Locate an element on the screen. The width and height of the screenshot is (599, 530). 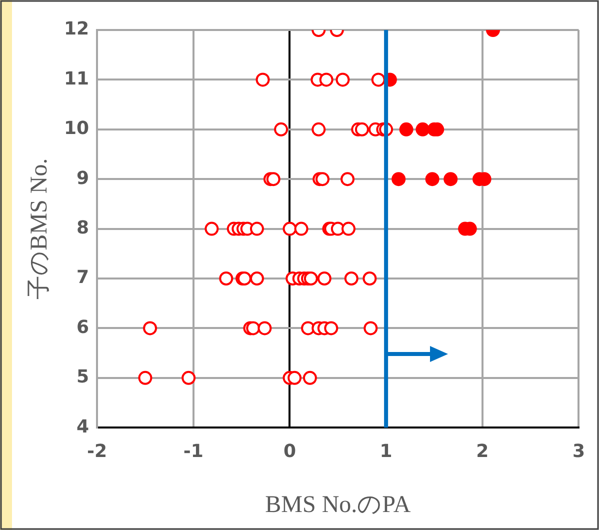
y-tick-label: 12 is located at coordinates (77, 29).